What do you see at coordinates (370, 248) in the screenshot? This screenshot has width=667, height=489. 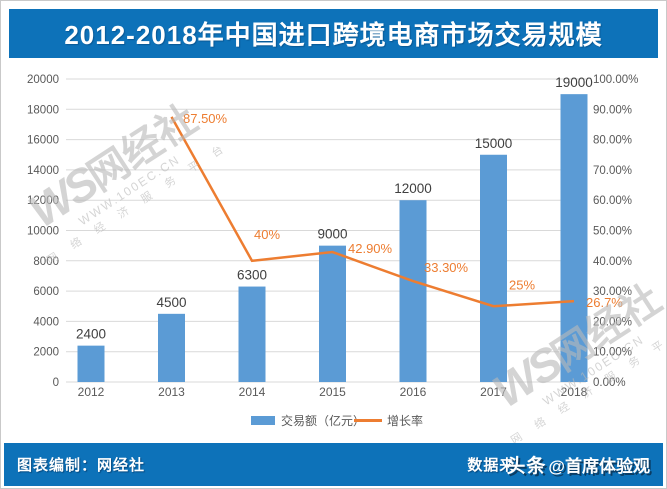 I see `growth-rate-label: 42.90%` at bounding box center [370, 248].